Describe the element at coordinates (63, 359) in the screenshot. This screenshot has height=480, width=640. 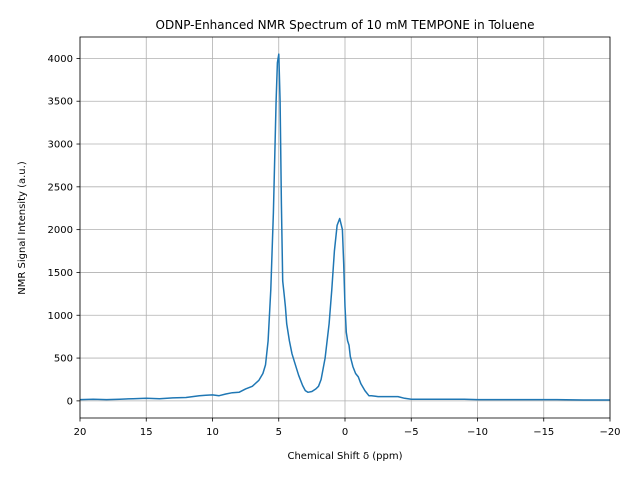
I see `y-tick-label: 500` at that location.